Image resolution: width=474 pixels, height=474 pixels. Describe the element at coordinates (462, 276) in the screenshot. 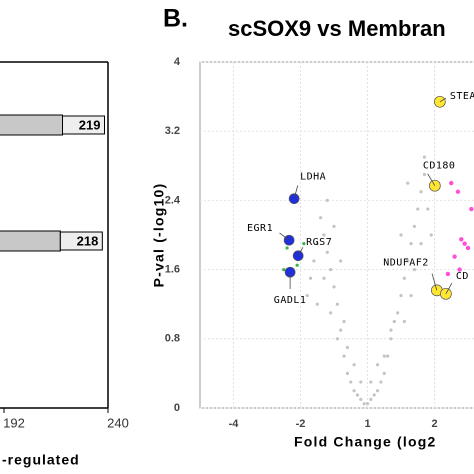

I see `point-label: CD` at that location.